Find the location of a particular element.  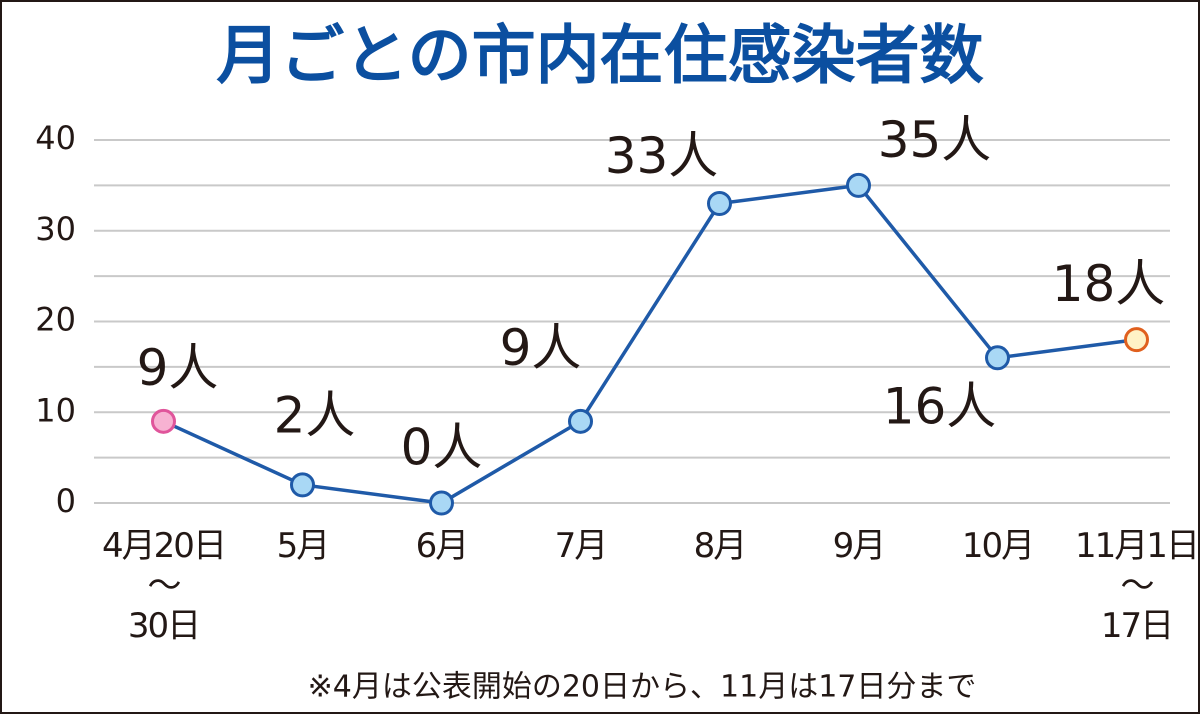

data-label: 16人 is located at coordinates (940, 406).